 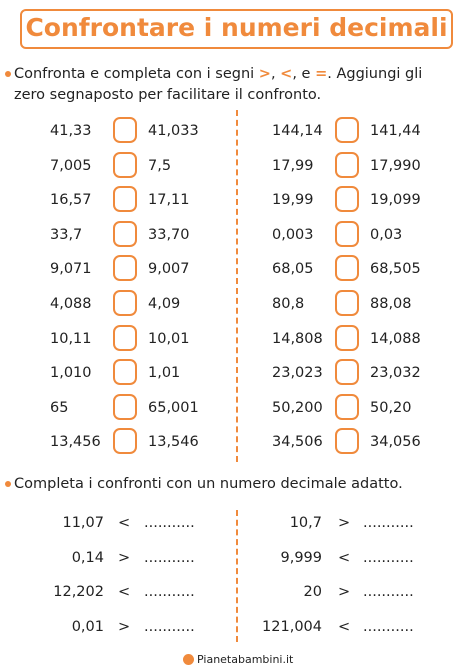 What do you see at coordinates (297, 442) in the screenshot?
I see `number: 34,506` at bounding box center [297, 442].